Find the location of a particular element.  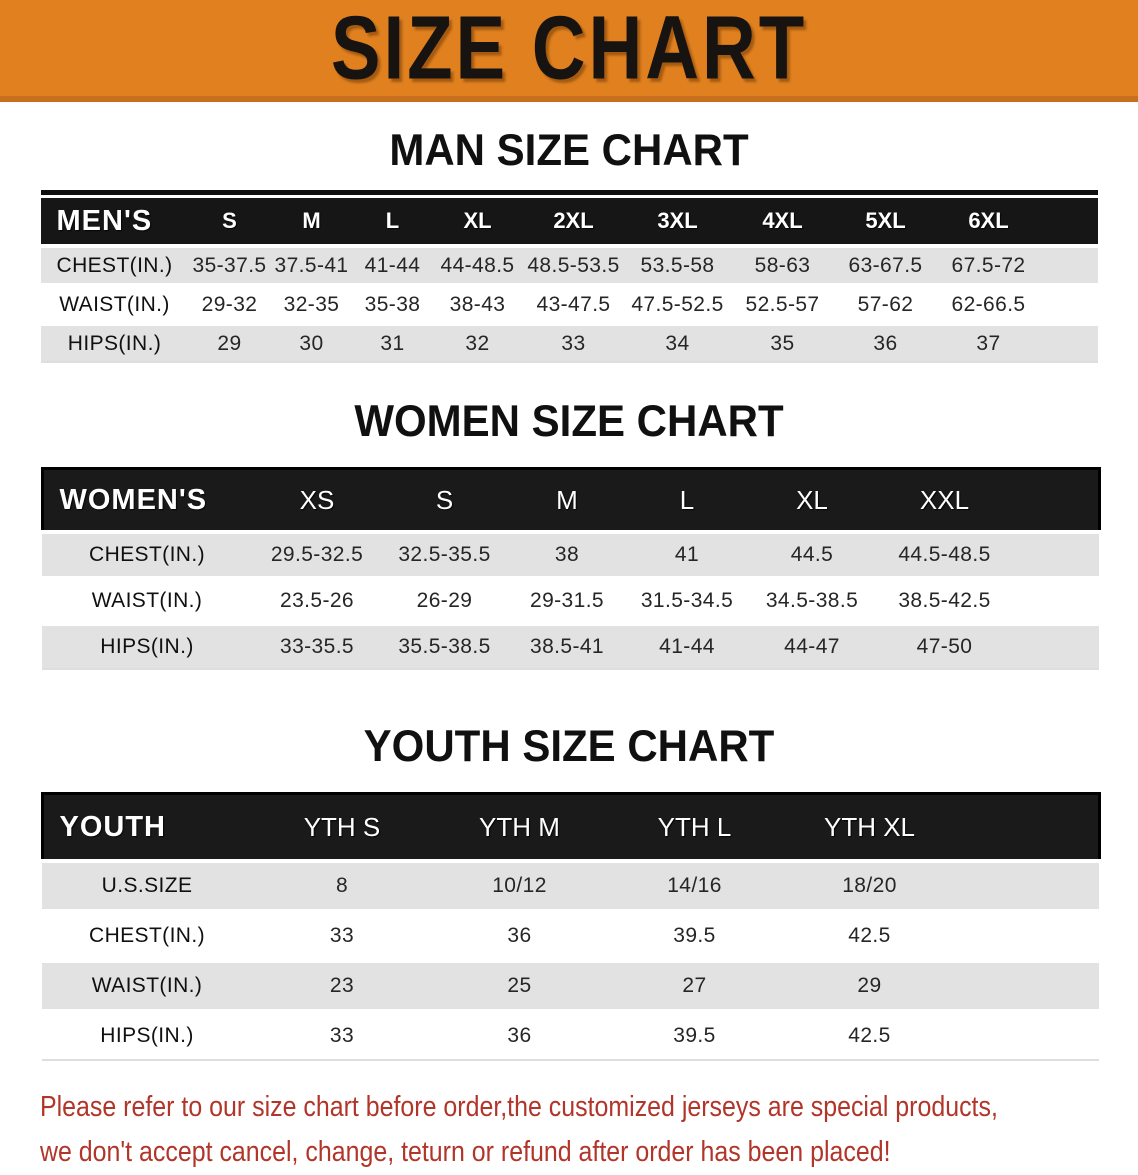

table-row: HIPS(IN.) 29 30 31 32 33 34 35 36 37 is located at coordinates (569, 342).